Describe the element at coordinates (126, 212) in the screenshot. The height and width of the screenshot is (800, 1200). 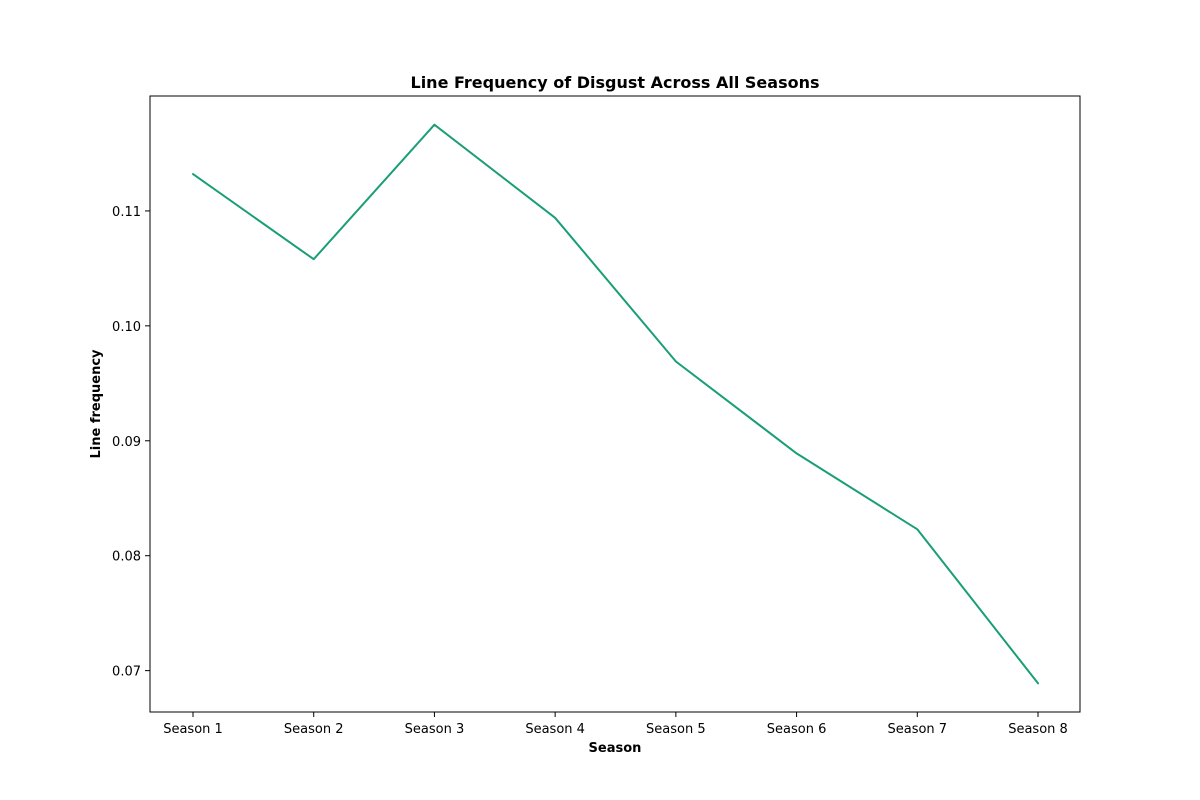
I see `y-tick-label: 0.11` at that location.